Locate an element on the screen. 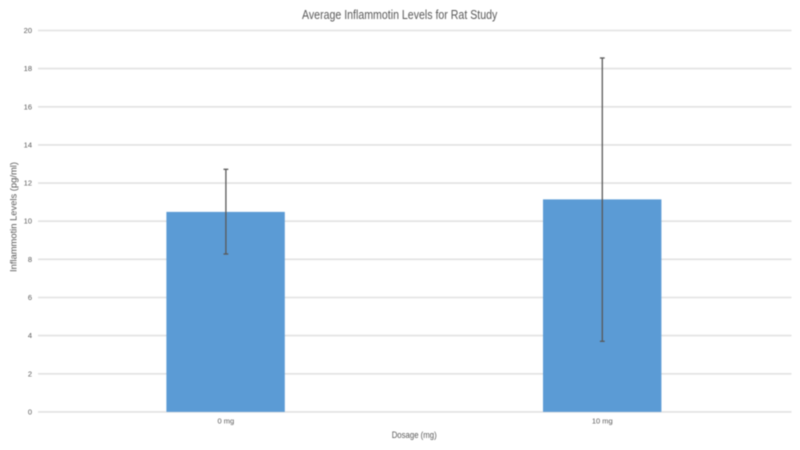 The image size is (800, 450). svg-text: 20 is located at coordinates (28, 30).